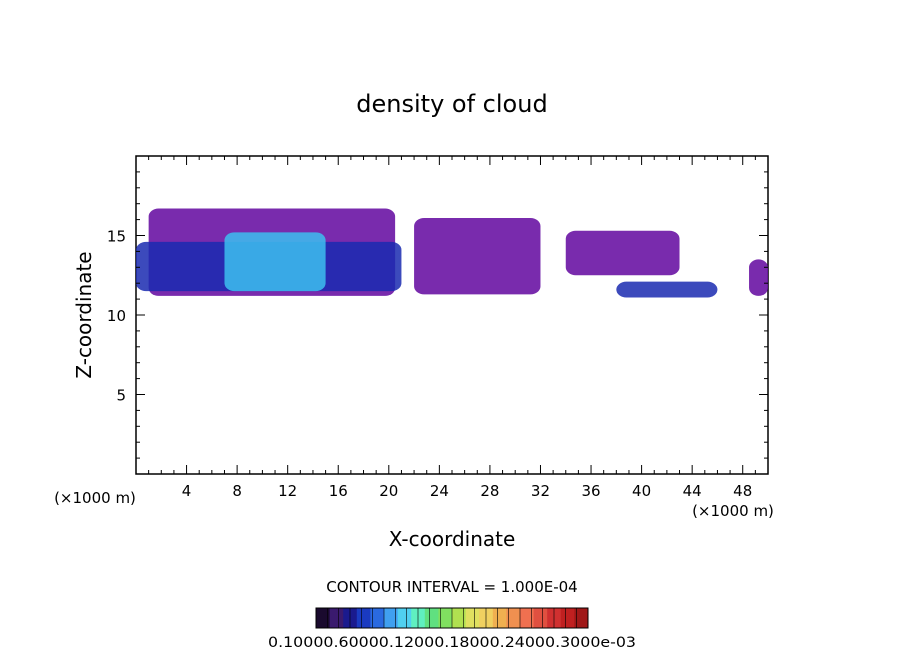 The height and width of the screenshot is (654, 904). What do you see at coordinates (641, 491) in the screenshot?
I see `x-tick-label: 40` at bounding box center [641, 491].